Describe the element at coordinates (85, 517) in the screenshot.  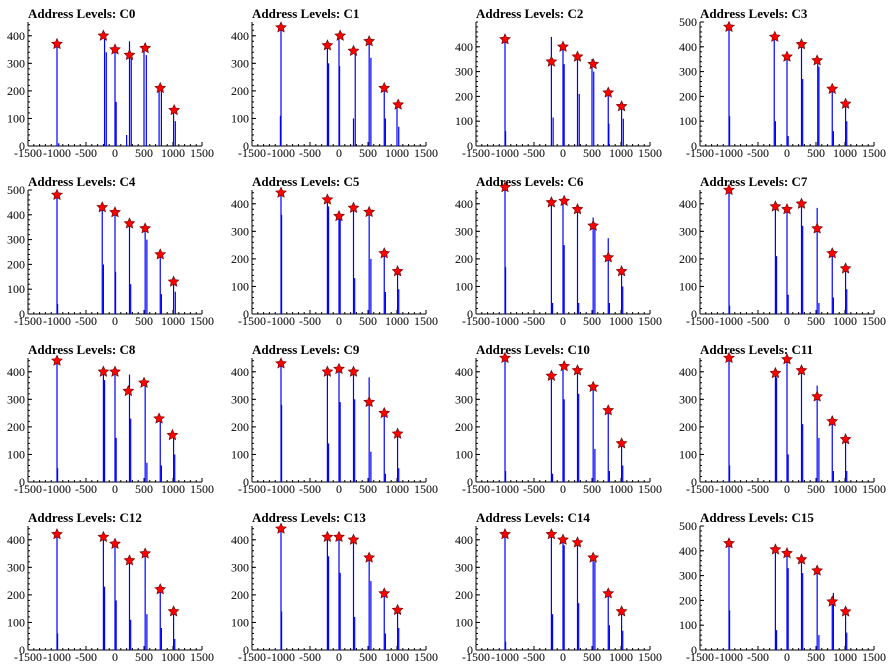
I see `chart-title: Address Levels: C12` at that location.